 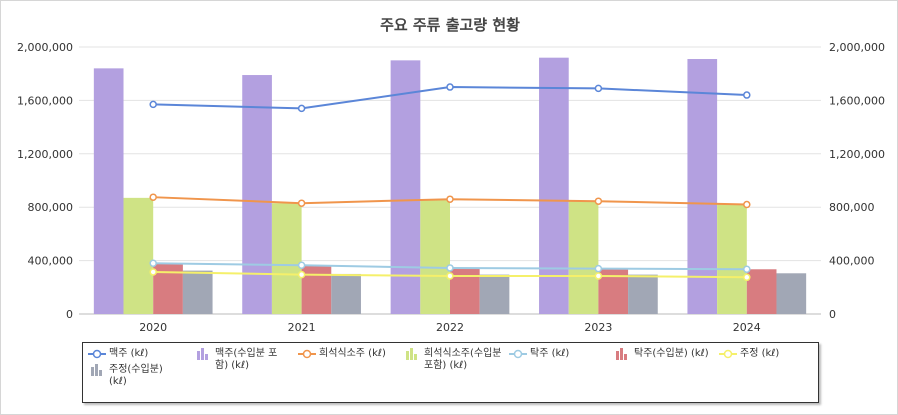 I want to click on legend-item: 주정(수입분) (kℓ), so click(x=130, y=376).